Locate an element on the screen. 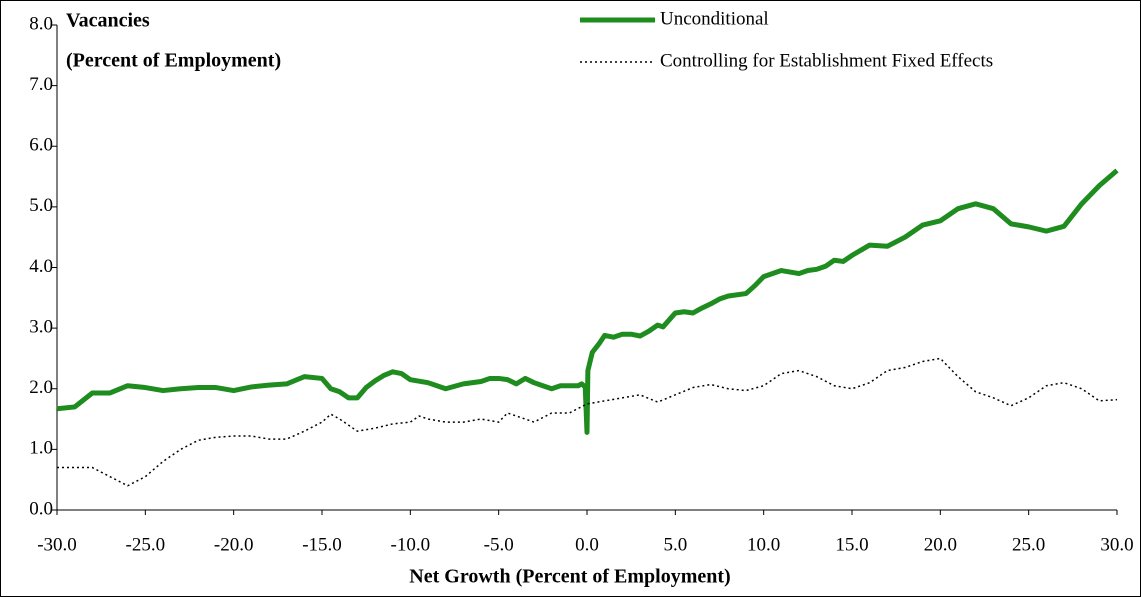 Image resolution: width=1141 pixels, height=597 pixels. y-tick-label: 0.0 is located at coordinates (41, 508).